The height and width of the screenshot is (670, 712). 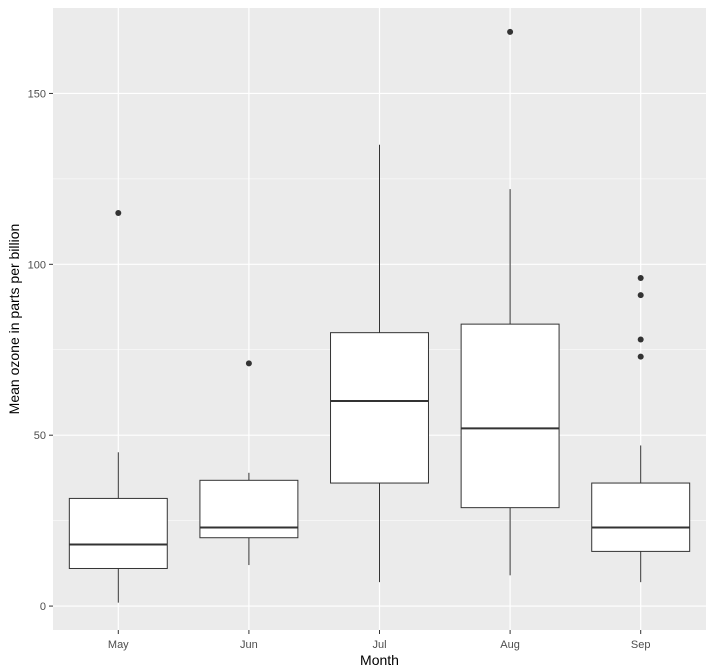 I want to click on box-aug, so click(x=510, y=302).